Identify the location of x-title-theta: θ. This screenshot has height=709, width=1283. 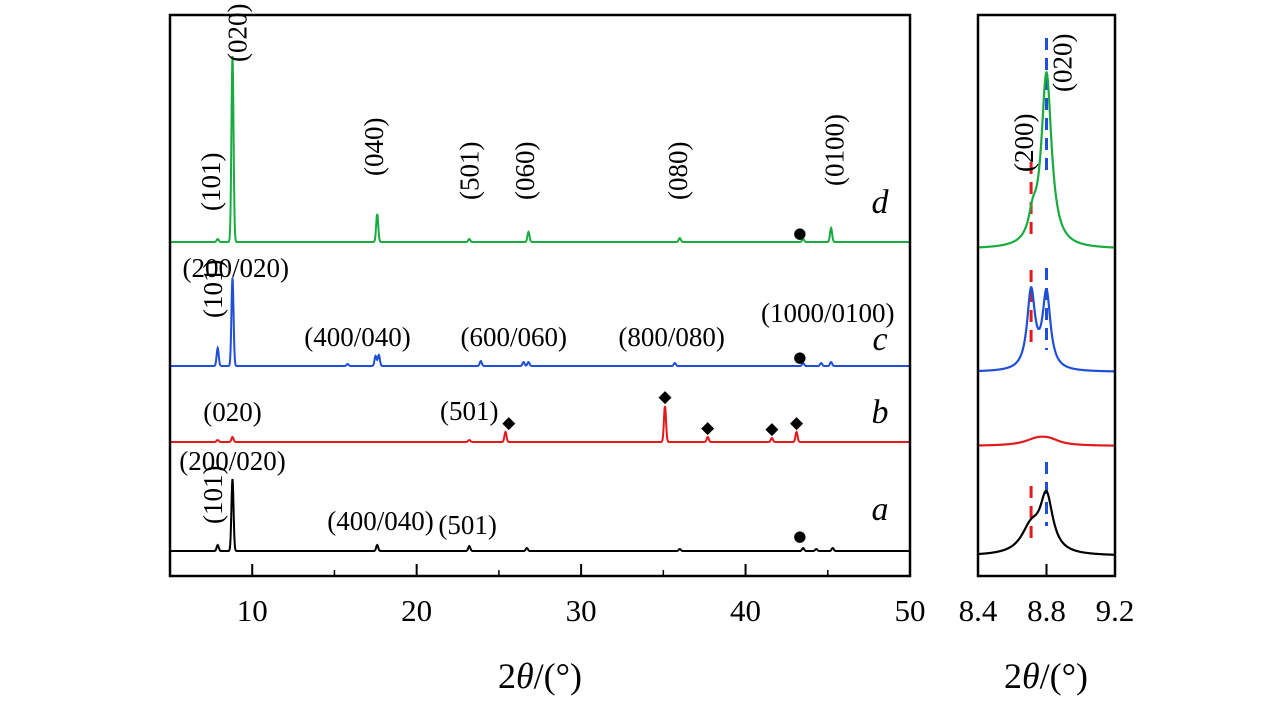
(525, 676).